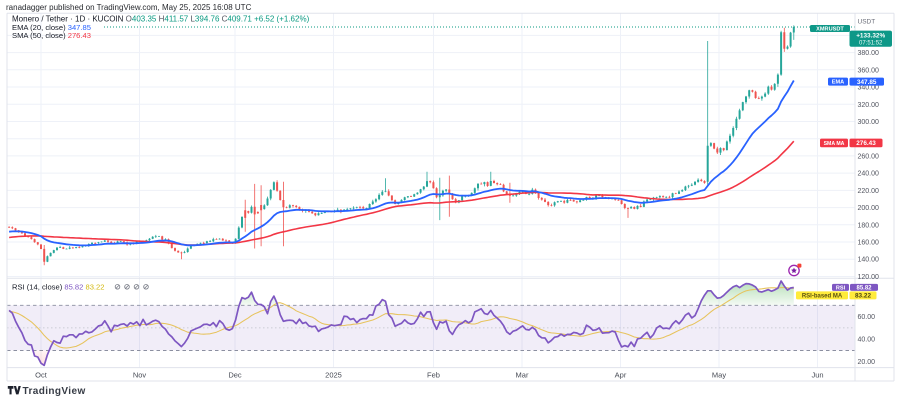 This screenshot has height=400, width=900. What do you see at coordinates (869, 225) in the screenshot?
I see `svg-text: 180.00` at bounding box center [869, 225].